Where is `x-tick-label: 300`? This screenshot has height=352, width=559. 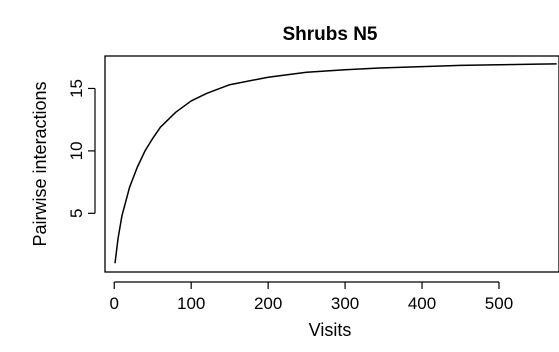
x-tick-label: 300 is located at coordinates (345, 303).